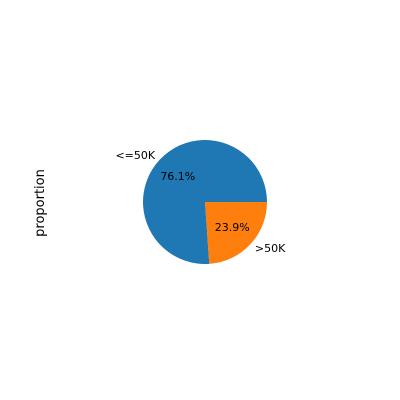 The height and width of the screenshot is (400, 400). Describe the element at coordinates (135, 155) in the screenshot. I see `pie-category-label-0: <=50K` at that location.